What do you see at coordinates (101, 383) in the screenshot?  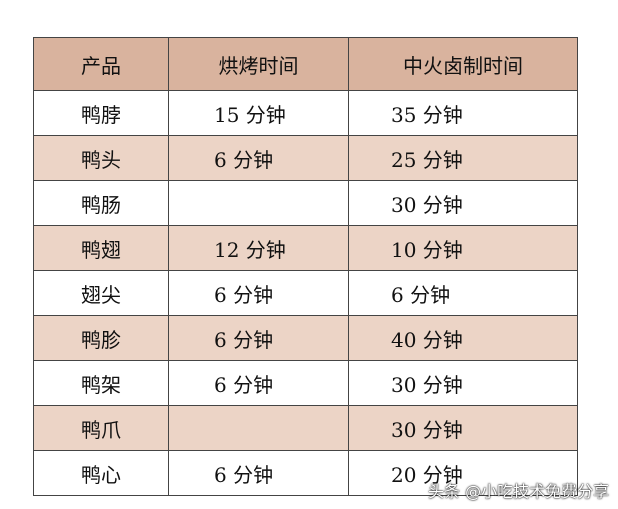 I see `product-cell: 鸭架` at bounding box center [101, 383].